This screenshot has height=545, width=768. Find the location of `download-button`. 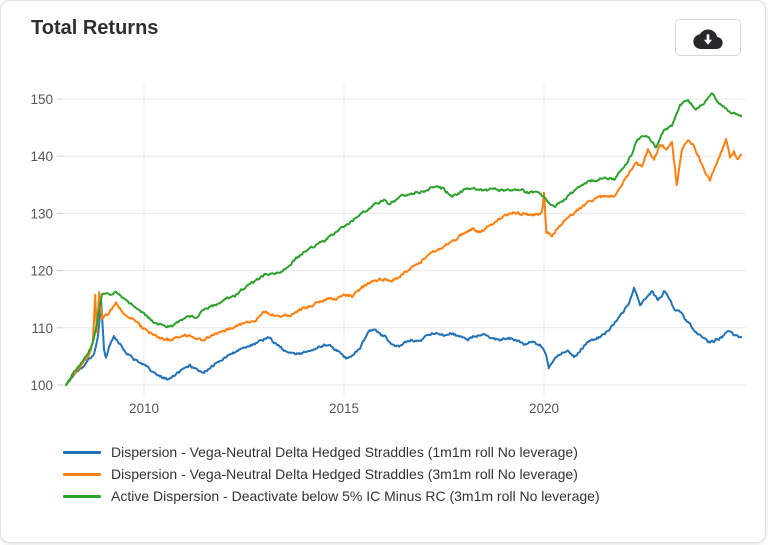

download-button is located at coordinates (708, 37).